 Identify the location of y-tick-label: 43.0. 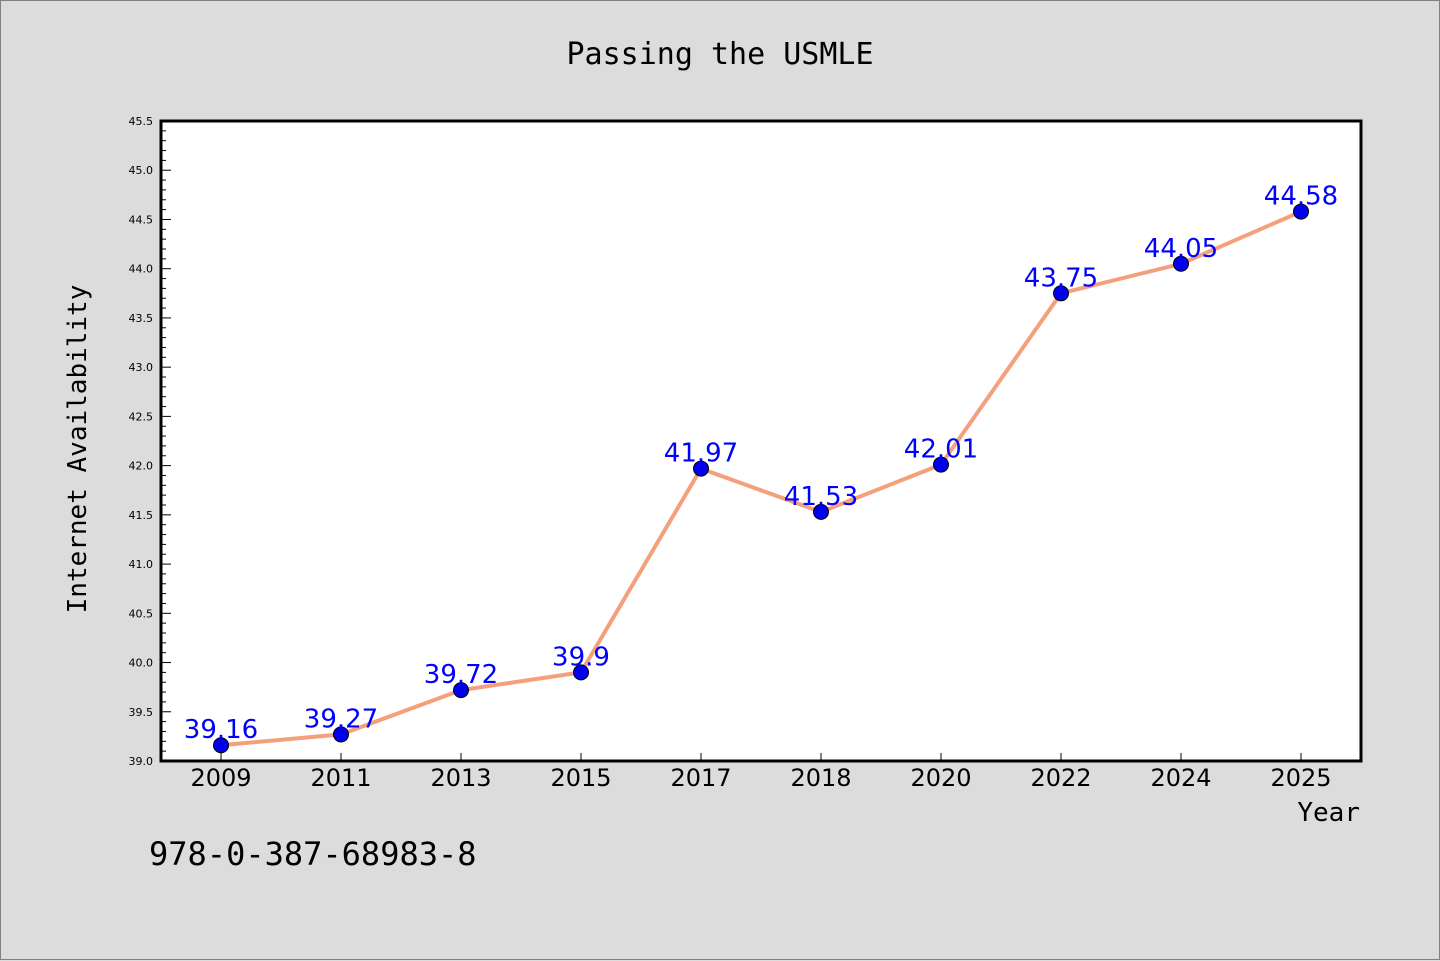
(141, 367).